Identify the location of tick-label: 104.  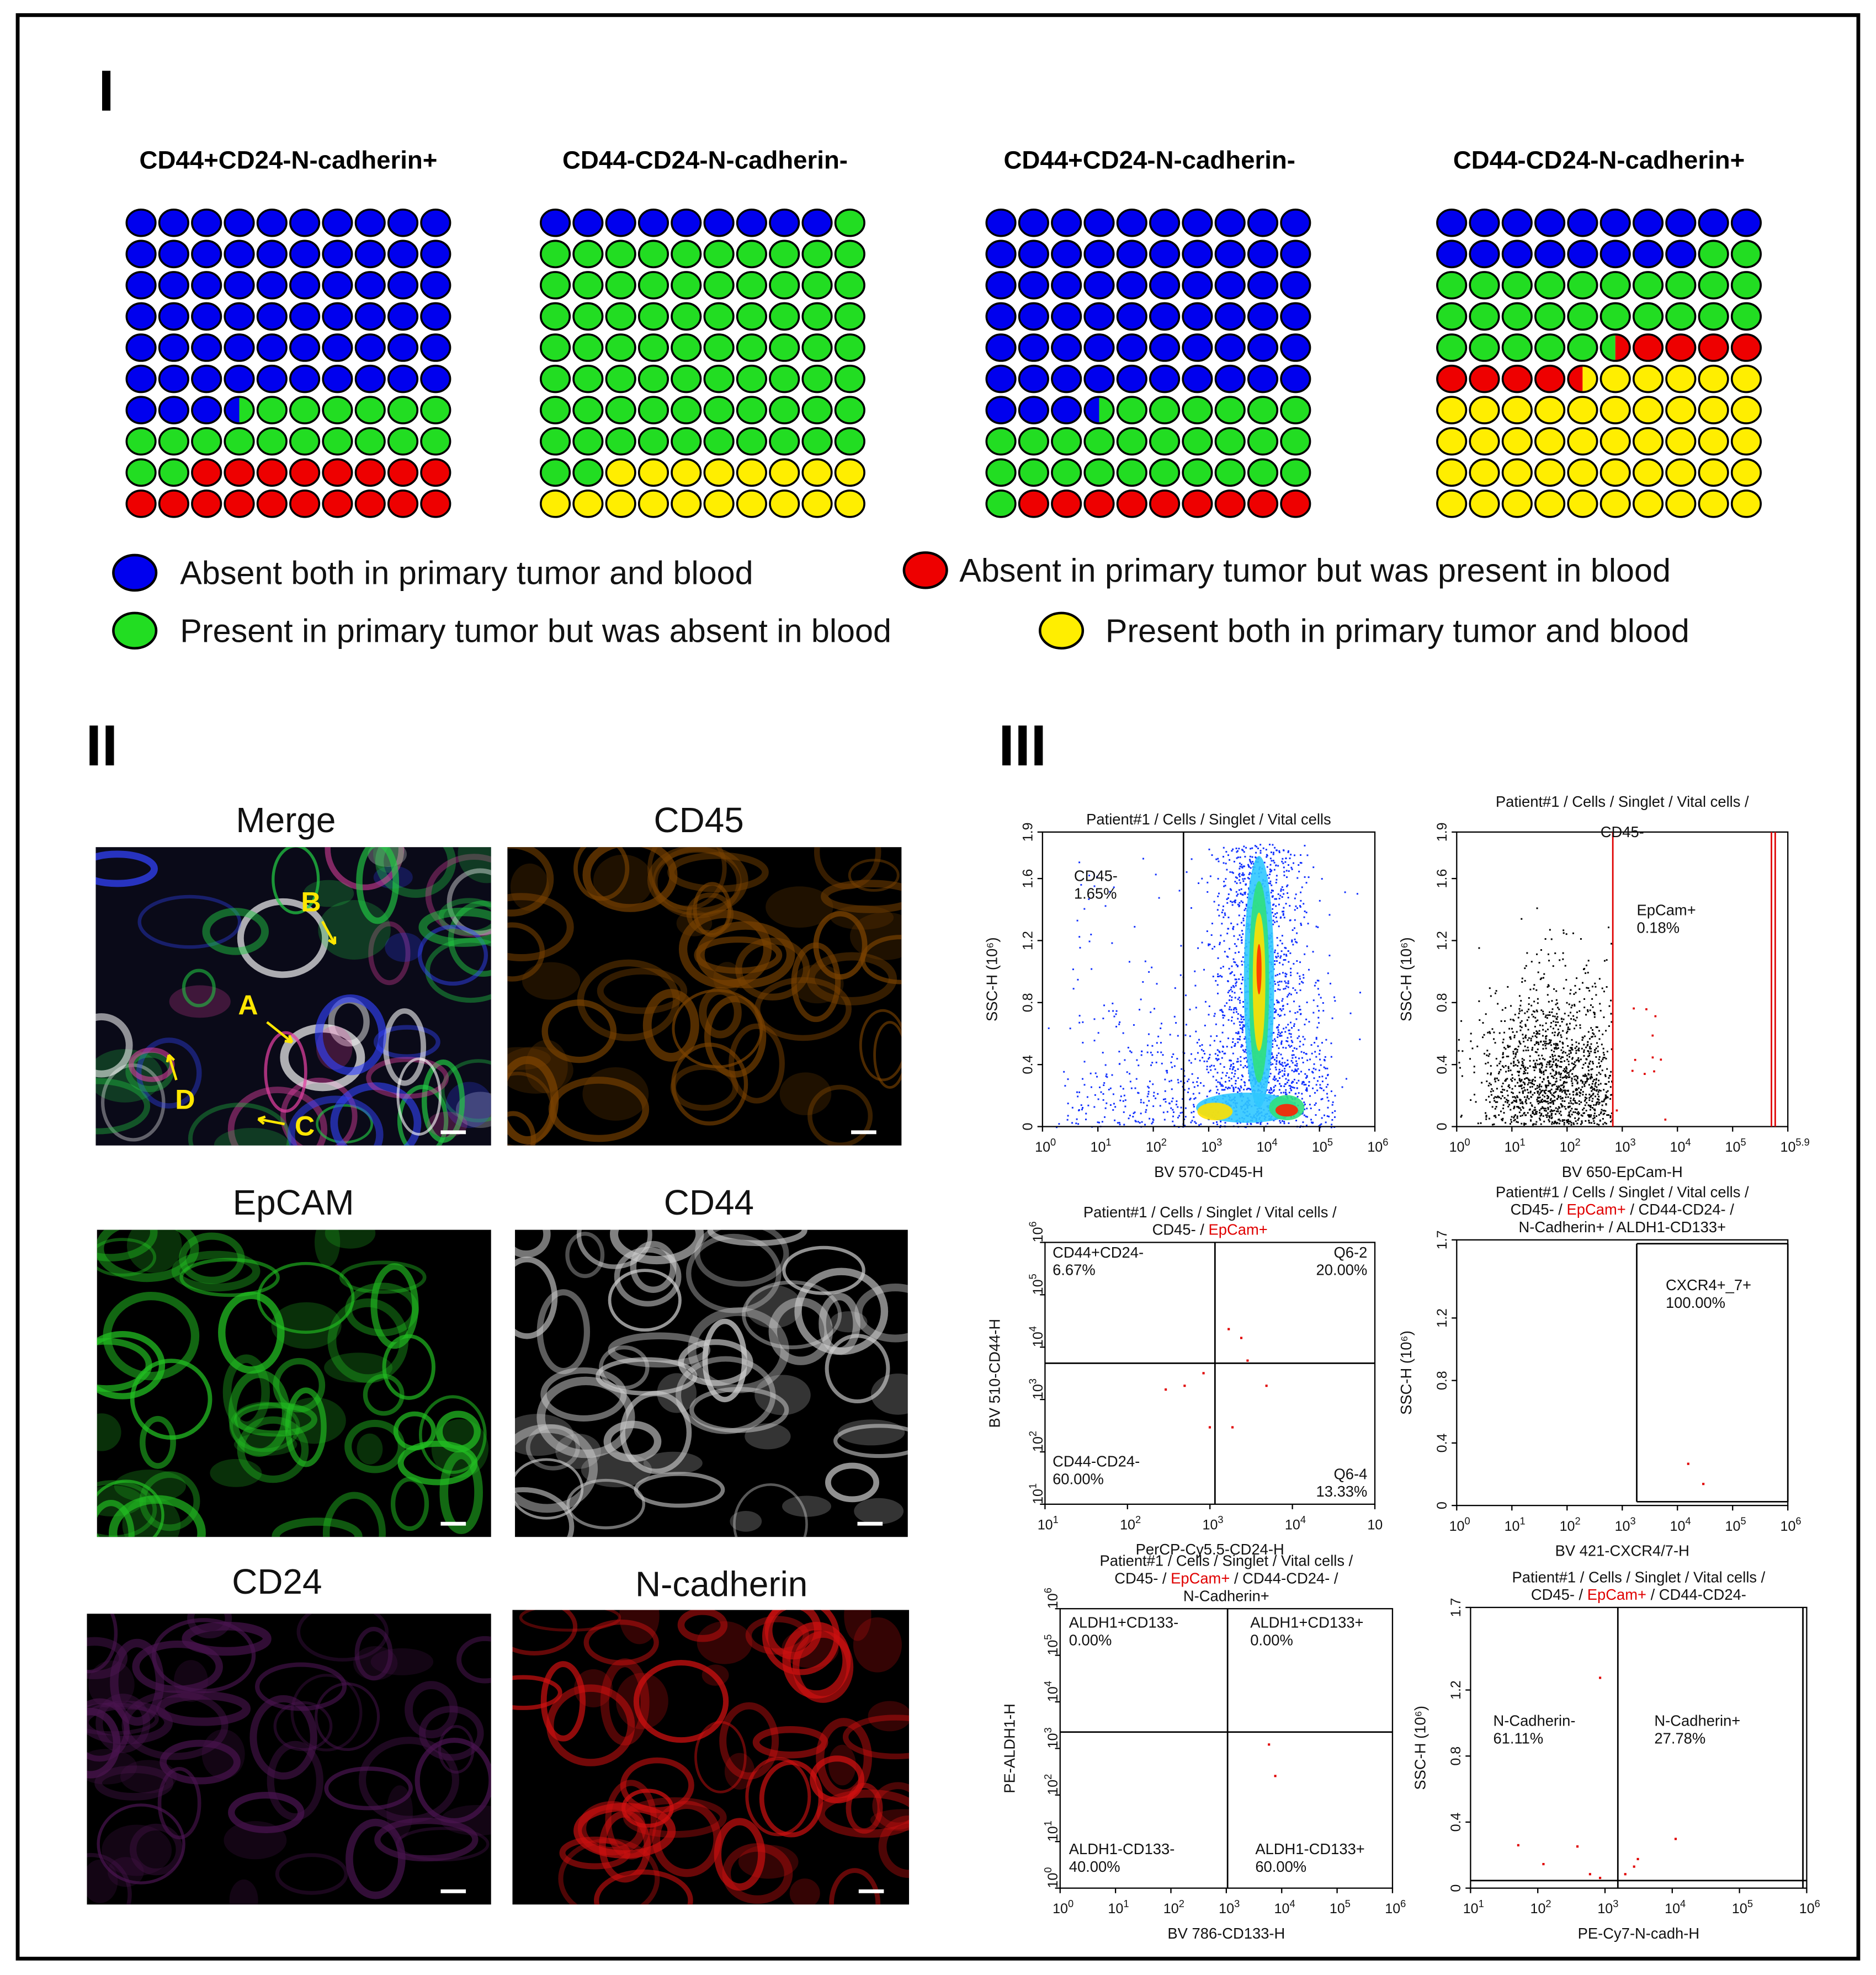
(1267, 1145).